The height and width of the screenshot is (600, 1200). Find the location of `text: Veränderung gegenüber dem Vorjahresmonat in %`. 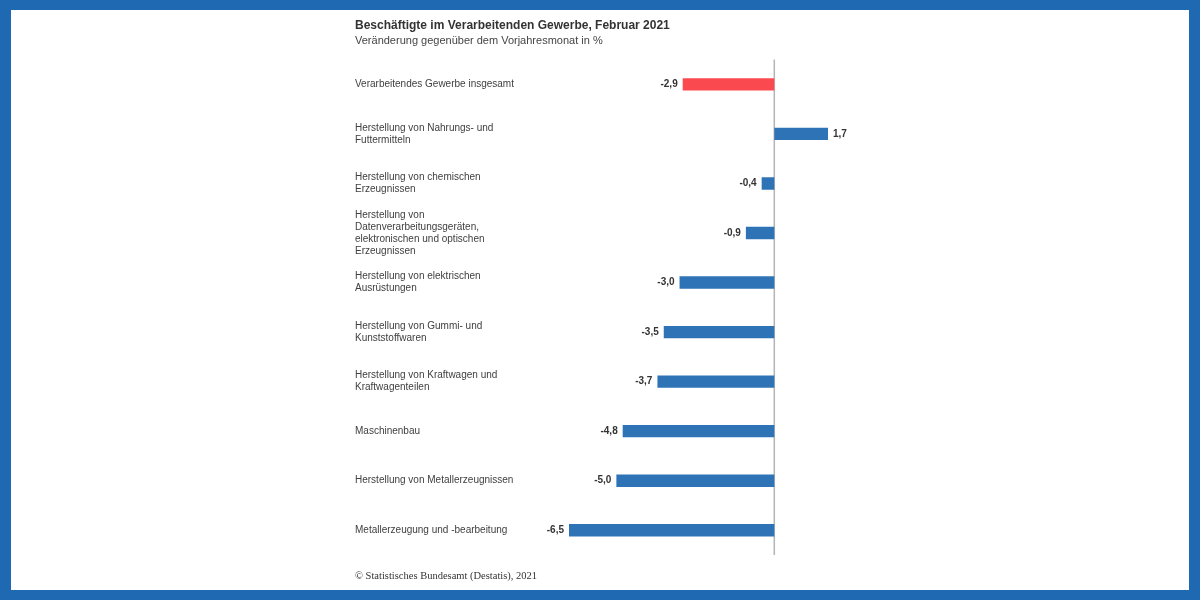

text: Veränderung gegenüber dem Vorjahresmonat in % is located at coordinates (479, 40).